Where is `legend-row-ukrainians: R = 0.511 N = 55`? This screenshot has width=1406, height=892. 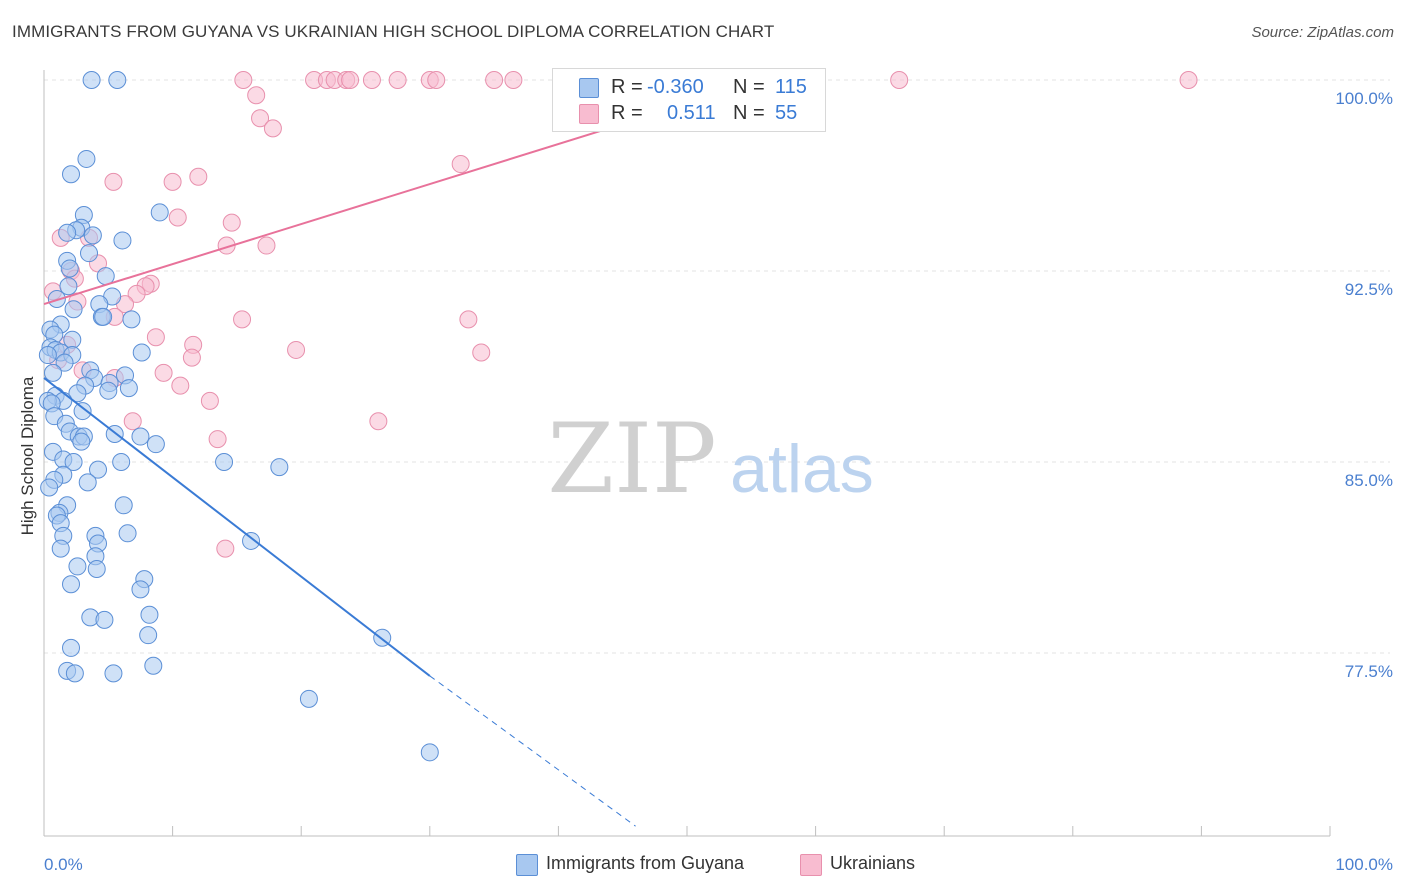 legend-row-ukrainians: R = 0.511 N = 55 is located at coordinates (689, 114).